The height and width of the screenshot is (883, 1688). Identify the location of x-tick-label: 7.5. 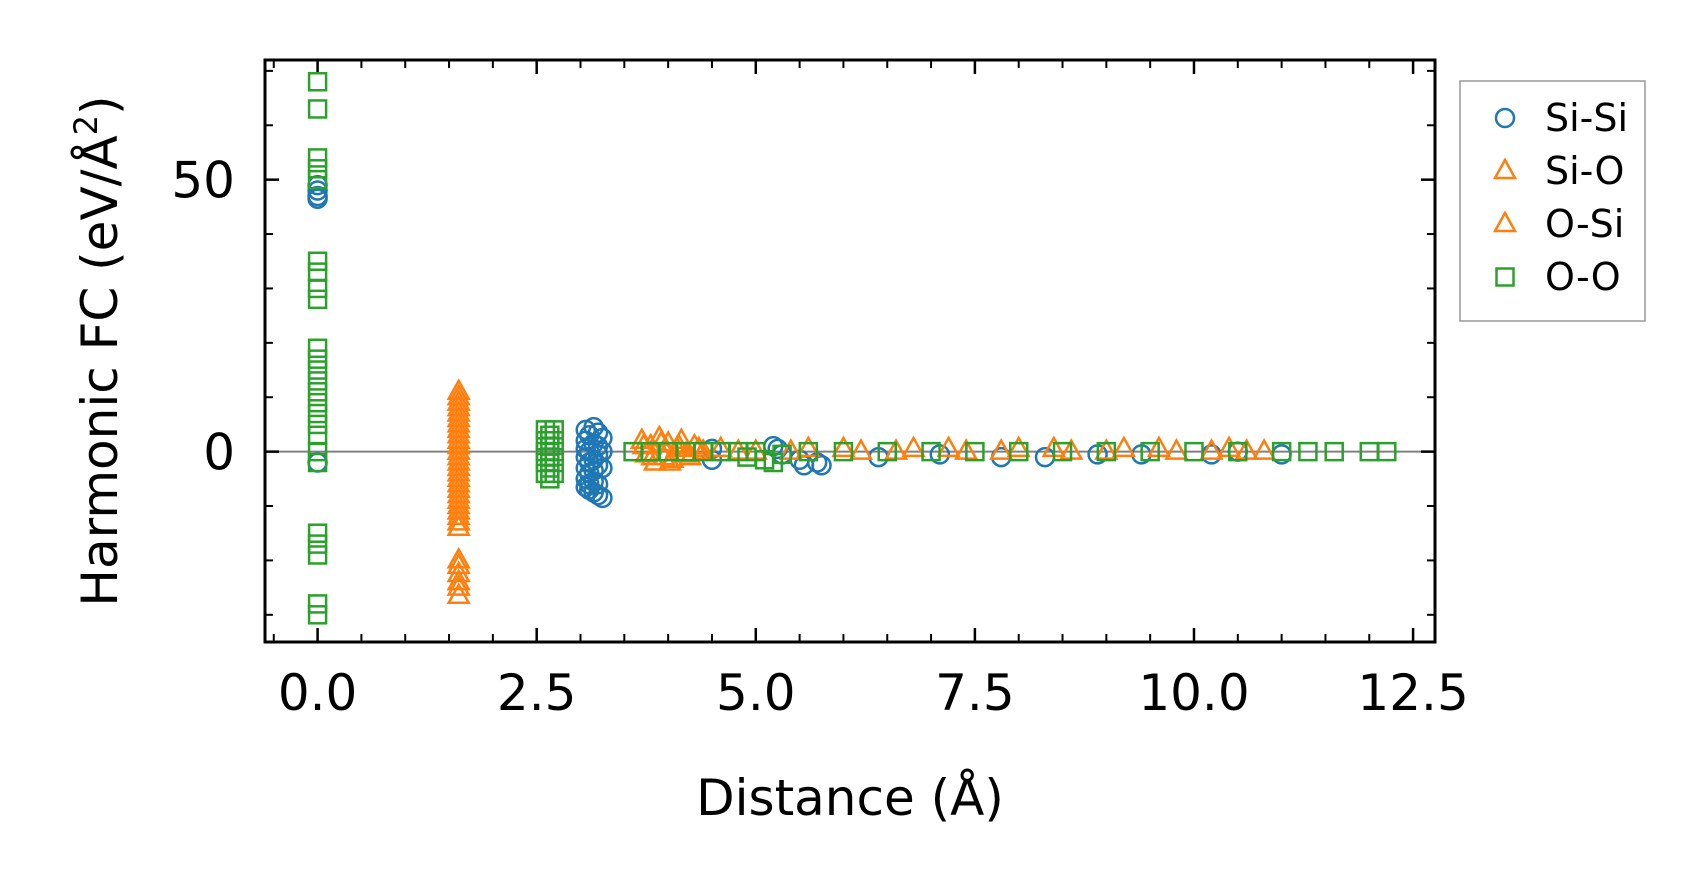
(975, 693).